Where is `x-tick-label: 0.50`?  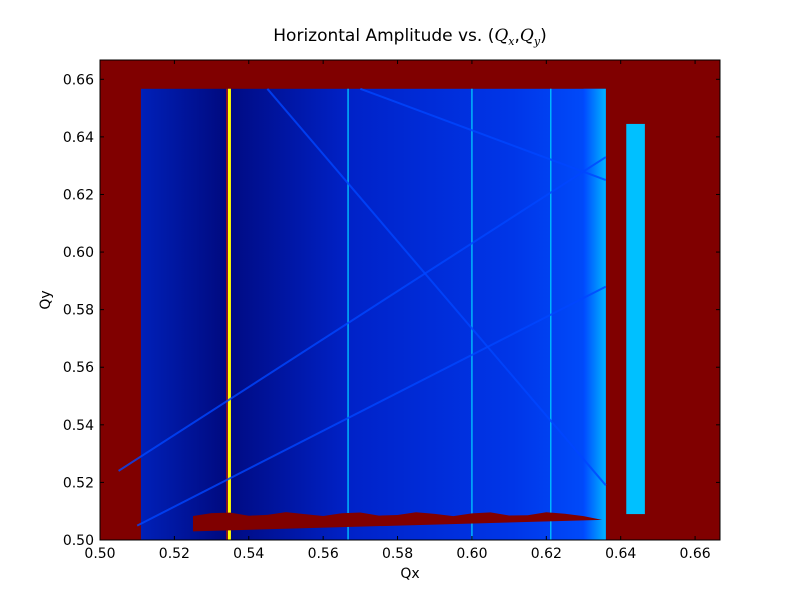 x-tick-label: 0.50 is located at coordinates (99, 554).